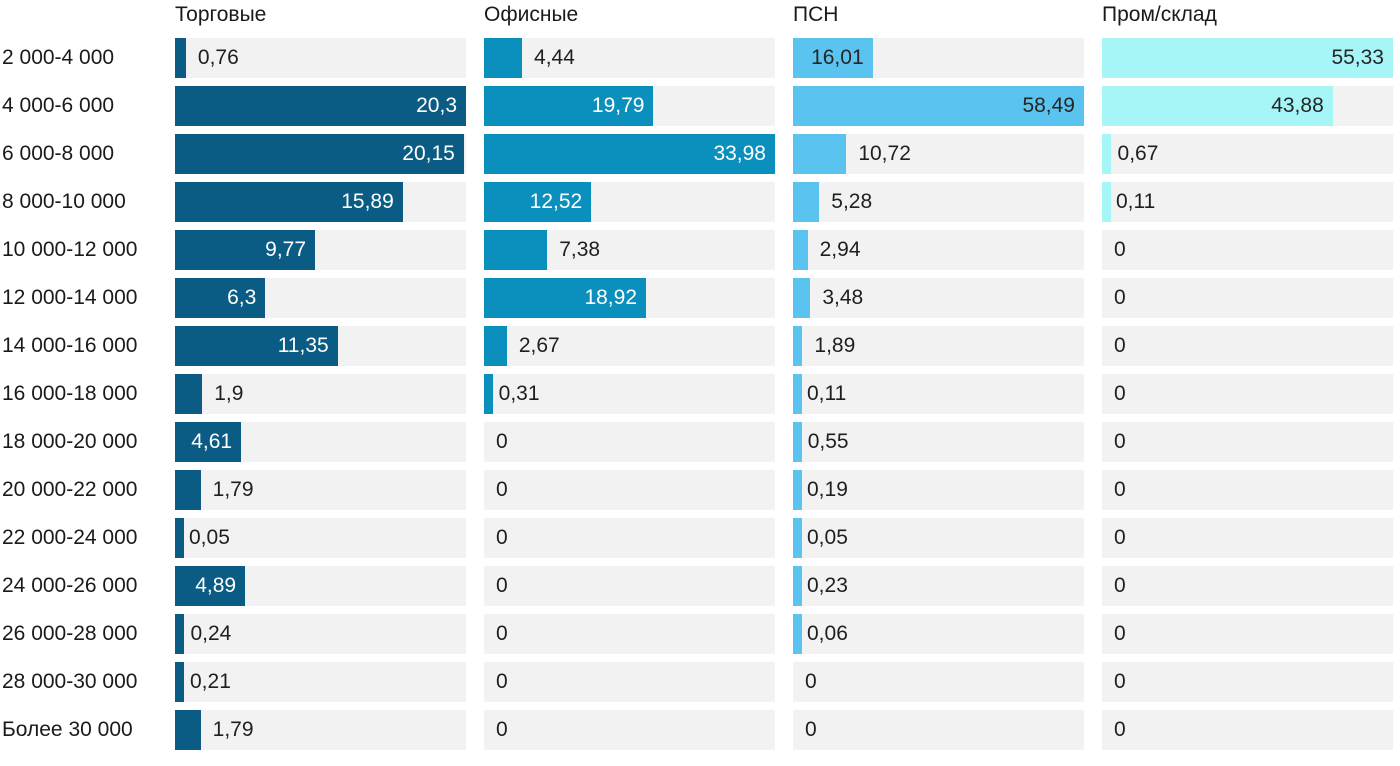 This screenshot has height=766, width=1400. Describe the element at coordinates (70, 297) in the screenshot. I see `row-label: 12 000-14 000` at that location.